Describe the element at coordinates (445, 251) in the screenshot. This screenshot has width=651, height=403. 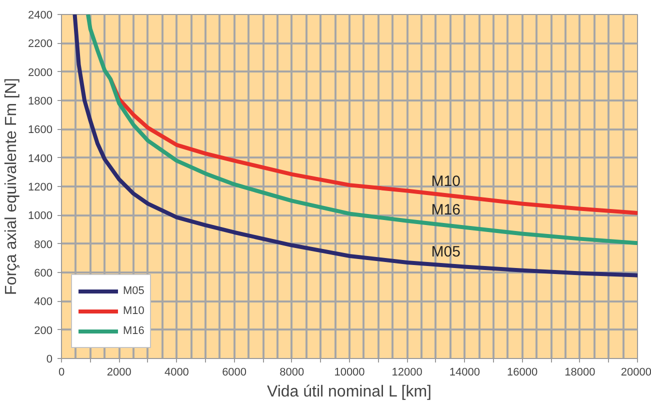
I see `annotation: M05` at that location.